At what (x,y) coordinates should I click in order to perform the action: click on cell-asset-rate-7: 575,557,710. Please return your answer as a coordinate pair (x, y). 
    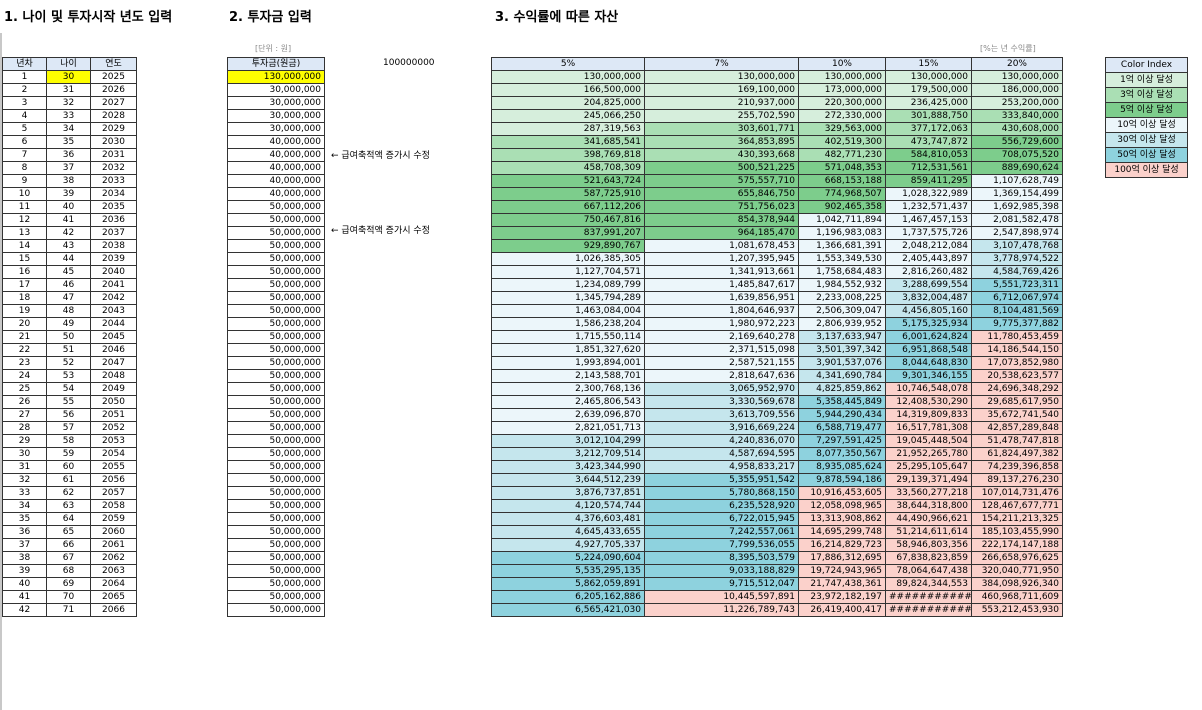
    Looking at the image, I should click on (721, 181).